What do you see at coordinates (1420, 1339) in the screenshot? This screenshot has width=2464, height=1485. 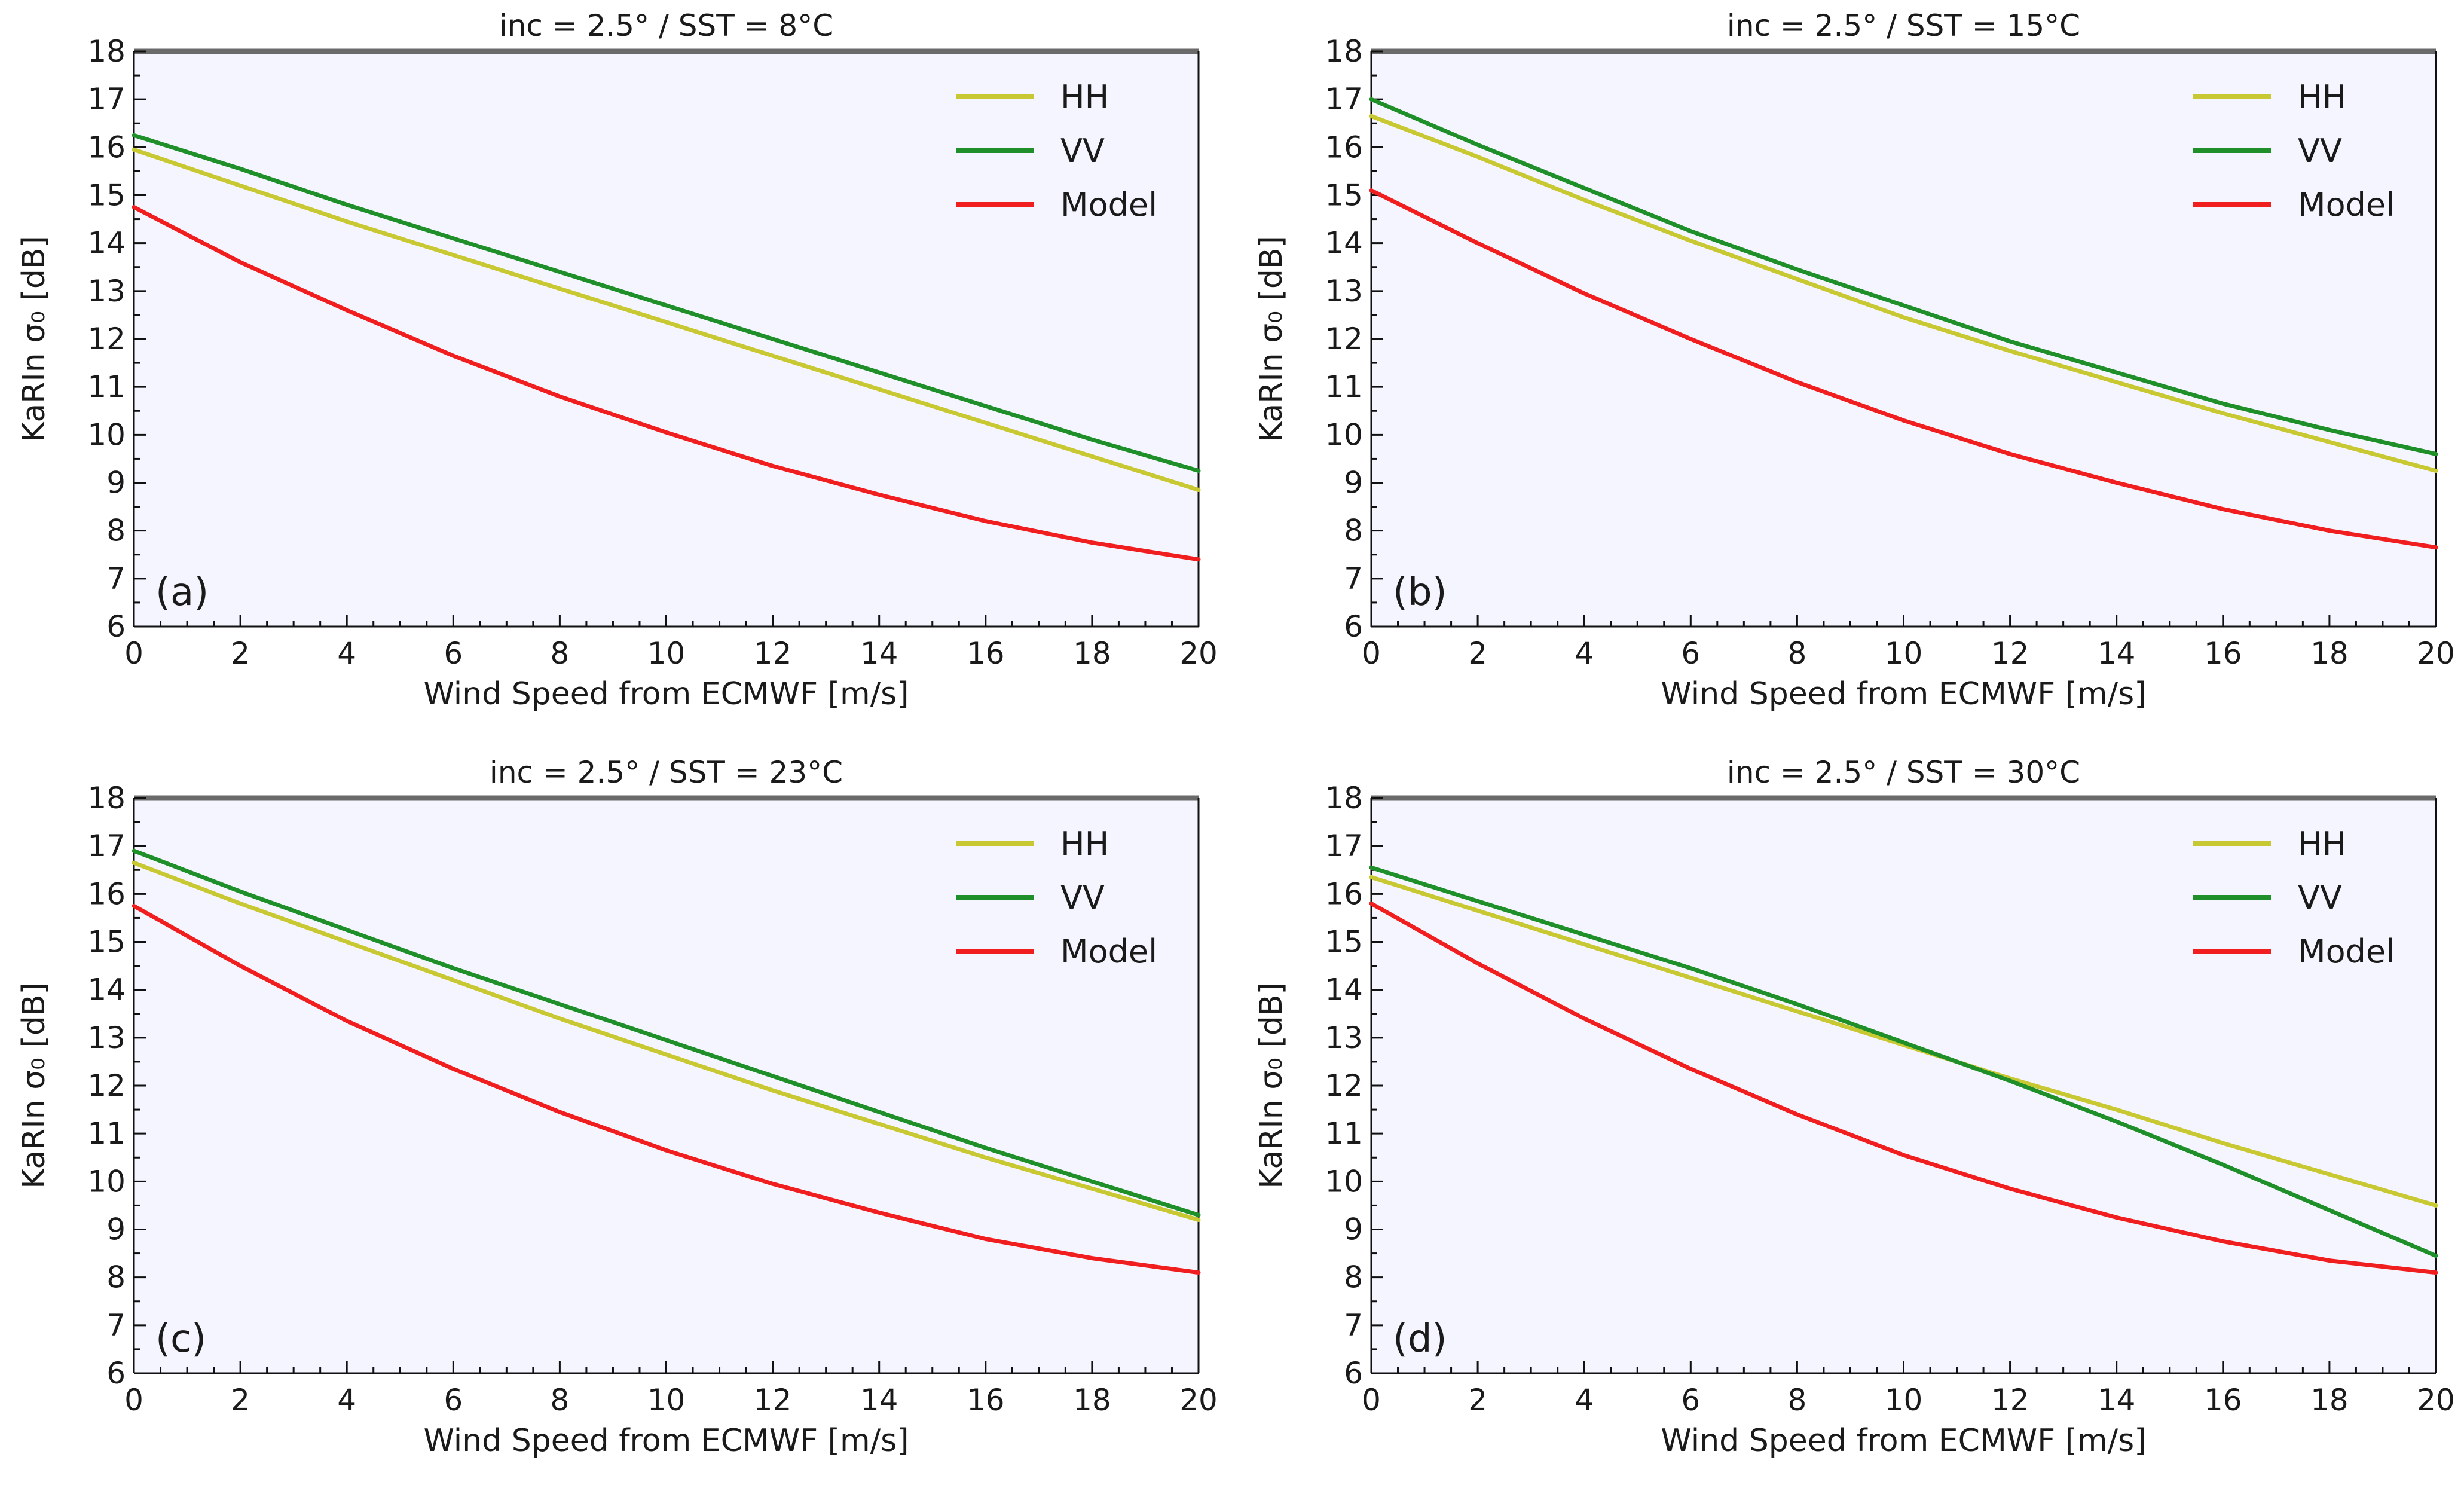 I see `panel-label: (d)` at bounding box center [1420, 1339].